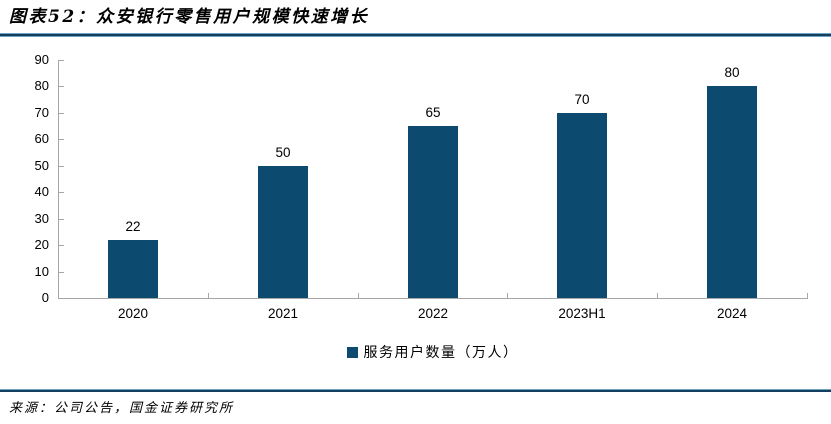 The width and height of the screenshot is (831, 424). Describe the element at coordinates (433, 298) in the screenshot. I see `x-axis-line` at that location.